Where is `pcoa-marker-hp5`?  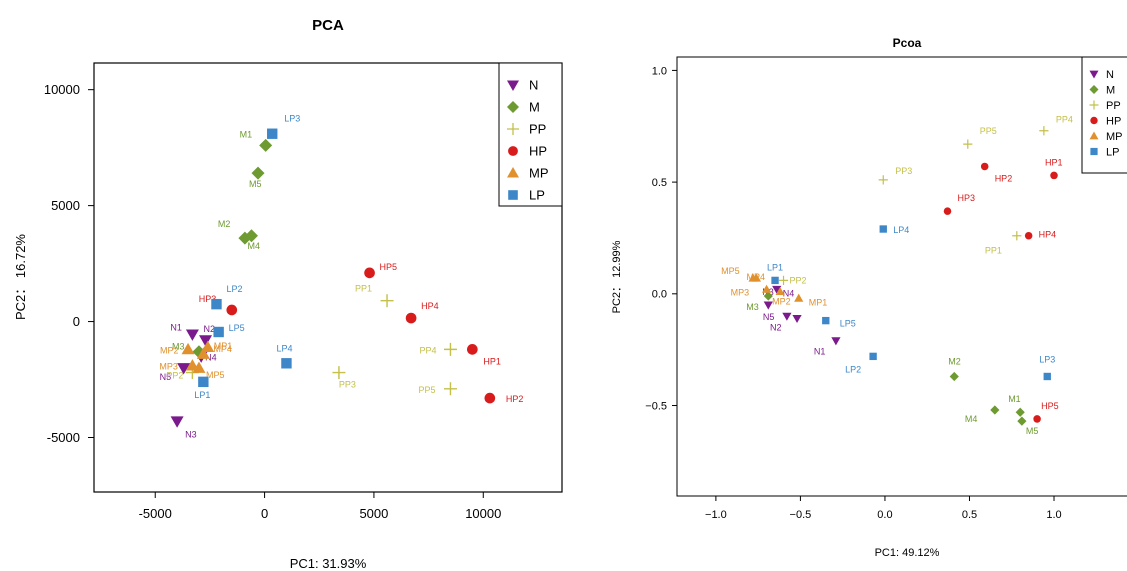
pcoa-marker-hp5 is located at coordinates (1037, 419).